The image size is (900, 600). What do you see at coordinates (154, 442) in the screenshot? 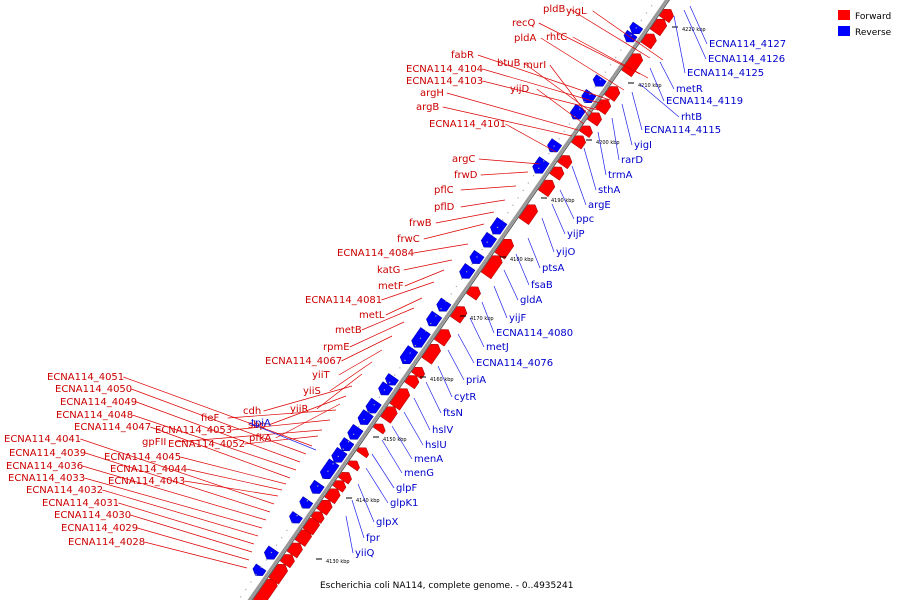
I see `forward-gene-label: gpFII` at bounding box center [154, 442].